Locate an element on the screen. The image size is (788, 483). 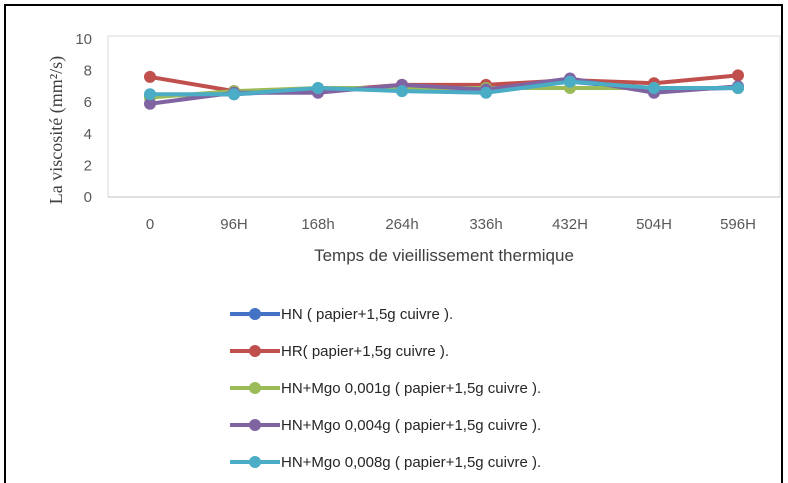
legend-item: HN ( papier+1,5g cuivre ). is located at coordinates (341, 314).